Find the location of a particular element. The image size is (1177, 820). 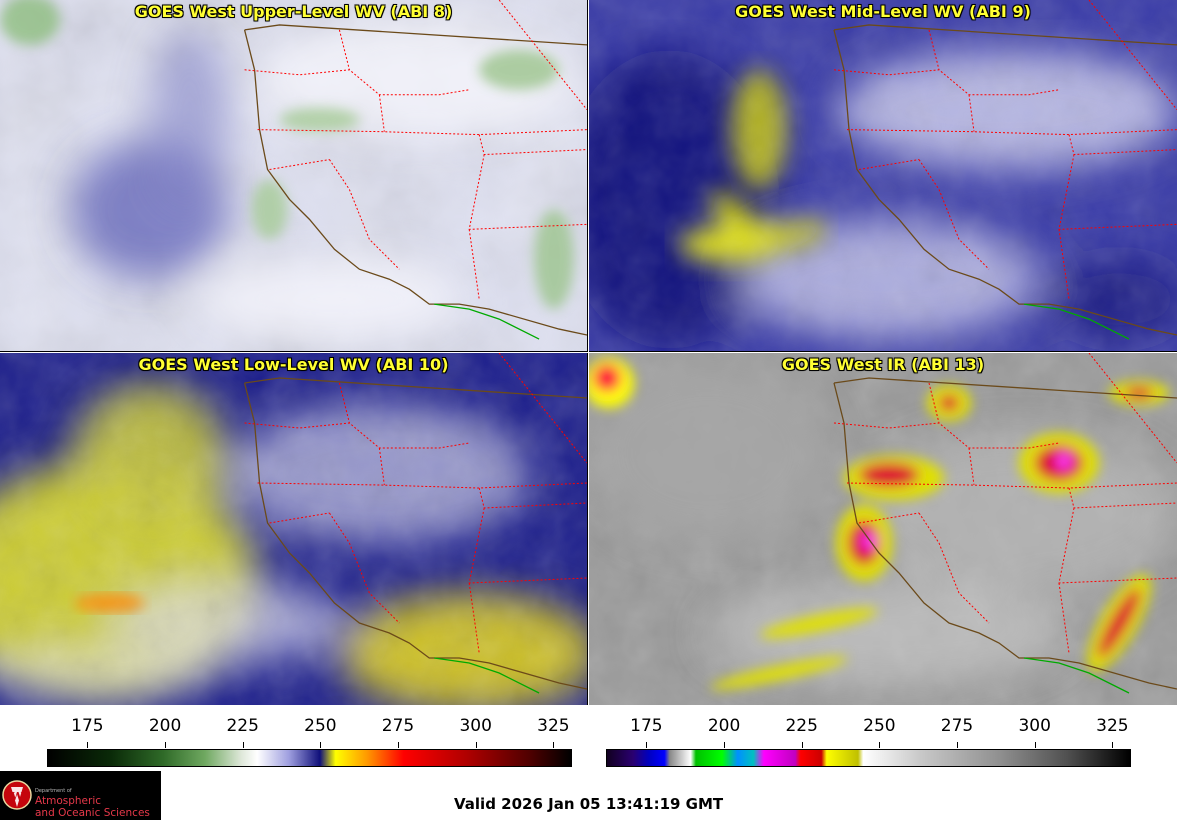

svg-text: W is located at coordinates (17, 796).